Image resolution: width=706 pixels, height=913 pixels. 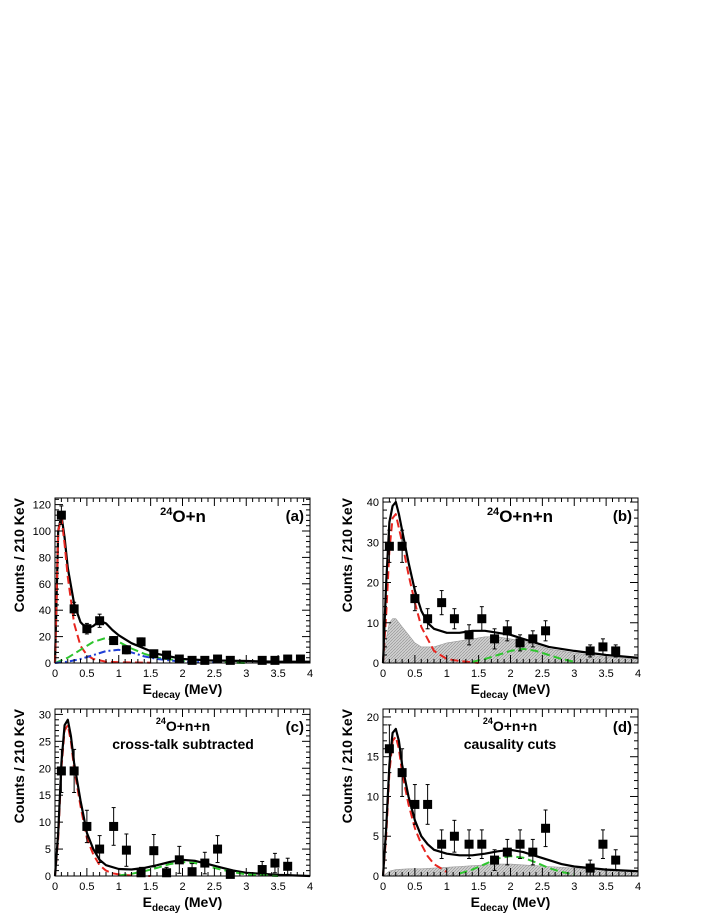 What do you see at coordinates (515, 726) in the screenshot?
I see `panel-title-main: O+n+n` at bounding box center [515, 726].